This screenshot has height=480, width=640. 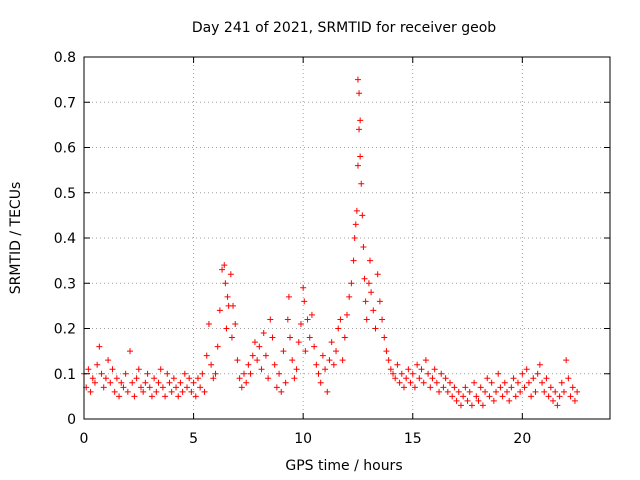 I want to click on y-tick-label: 0.1, so click(x=65, y=375).